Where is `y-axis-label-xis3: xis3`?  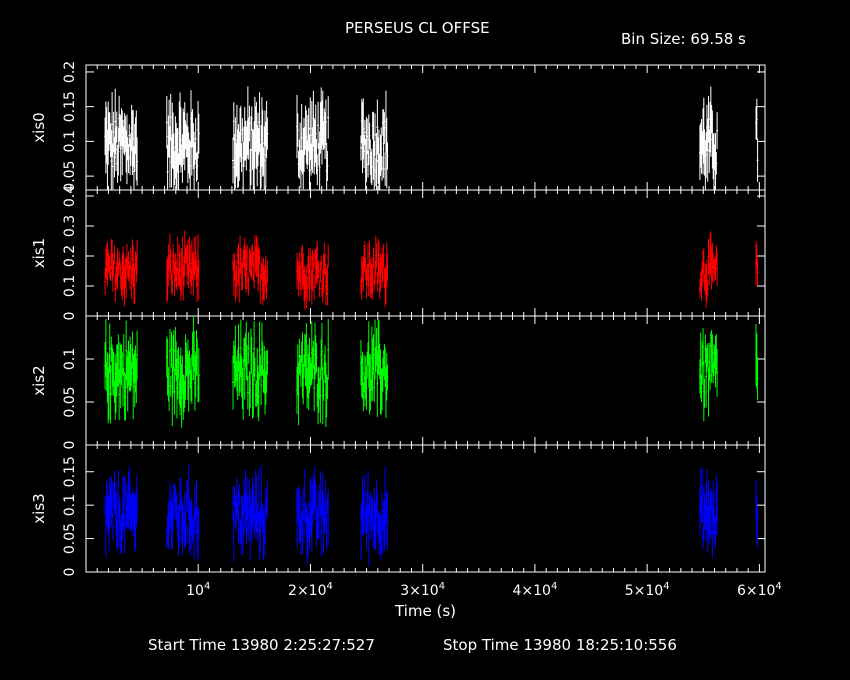
y-axis-label-xis3: xis3 is located at coordinates (39, 508).